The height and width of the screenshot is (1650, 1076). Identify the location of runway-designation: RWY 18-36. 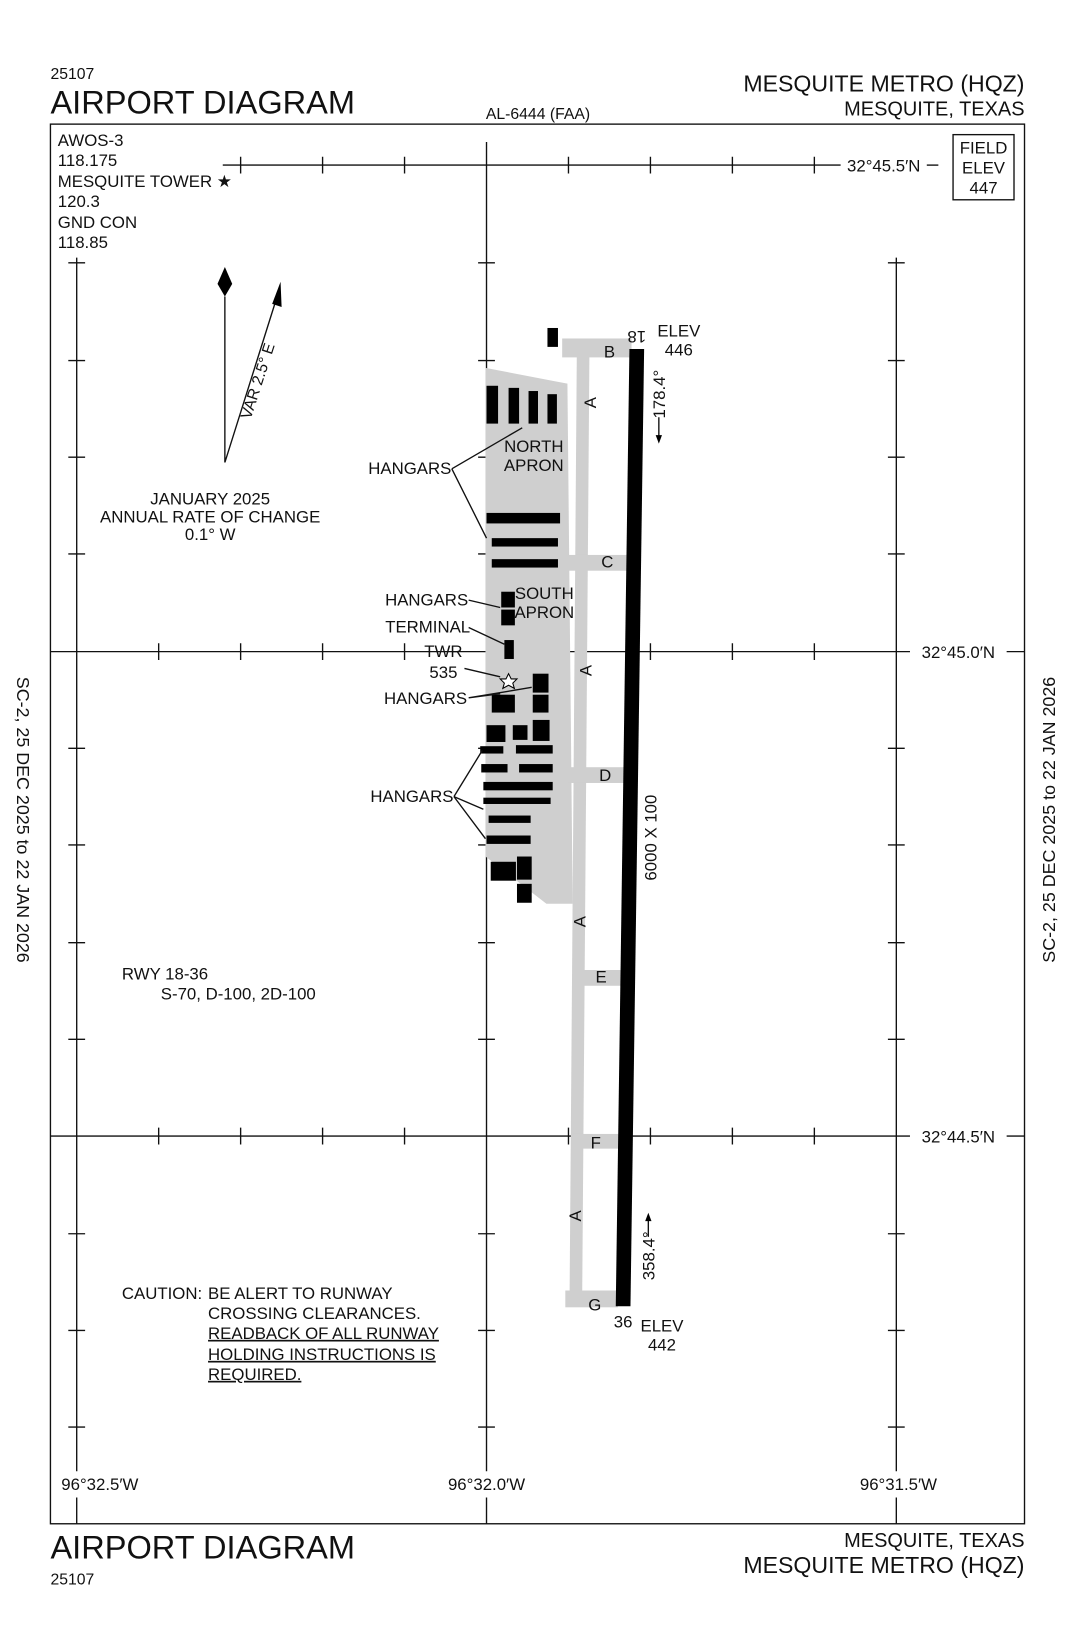
(165, 973).